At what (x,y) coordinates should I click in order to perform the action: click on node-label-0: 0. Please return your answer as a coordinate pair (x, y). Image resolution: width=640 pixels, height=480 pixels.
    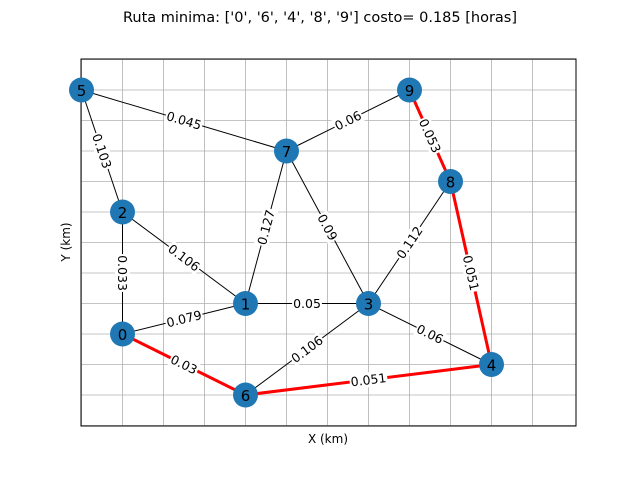
    Looking at the image, I should click on (123, 335).